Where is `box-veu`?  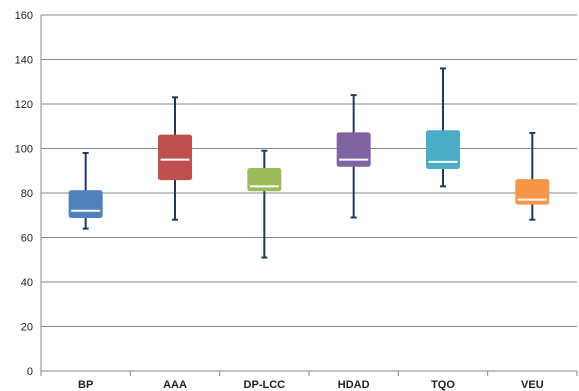
box-veu is located at coordinates (532, 176).